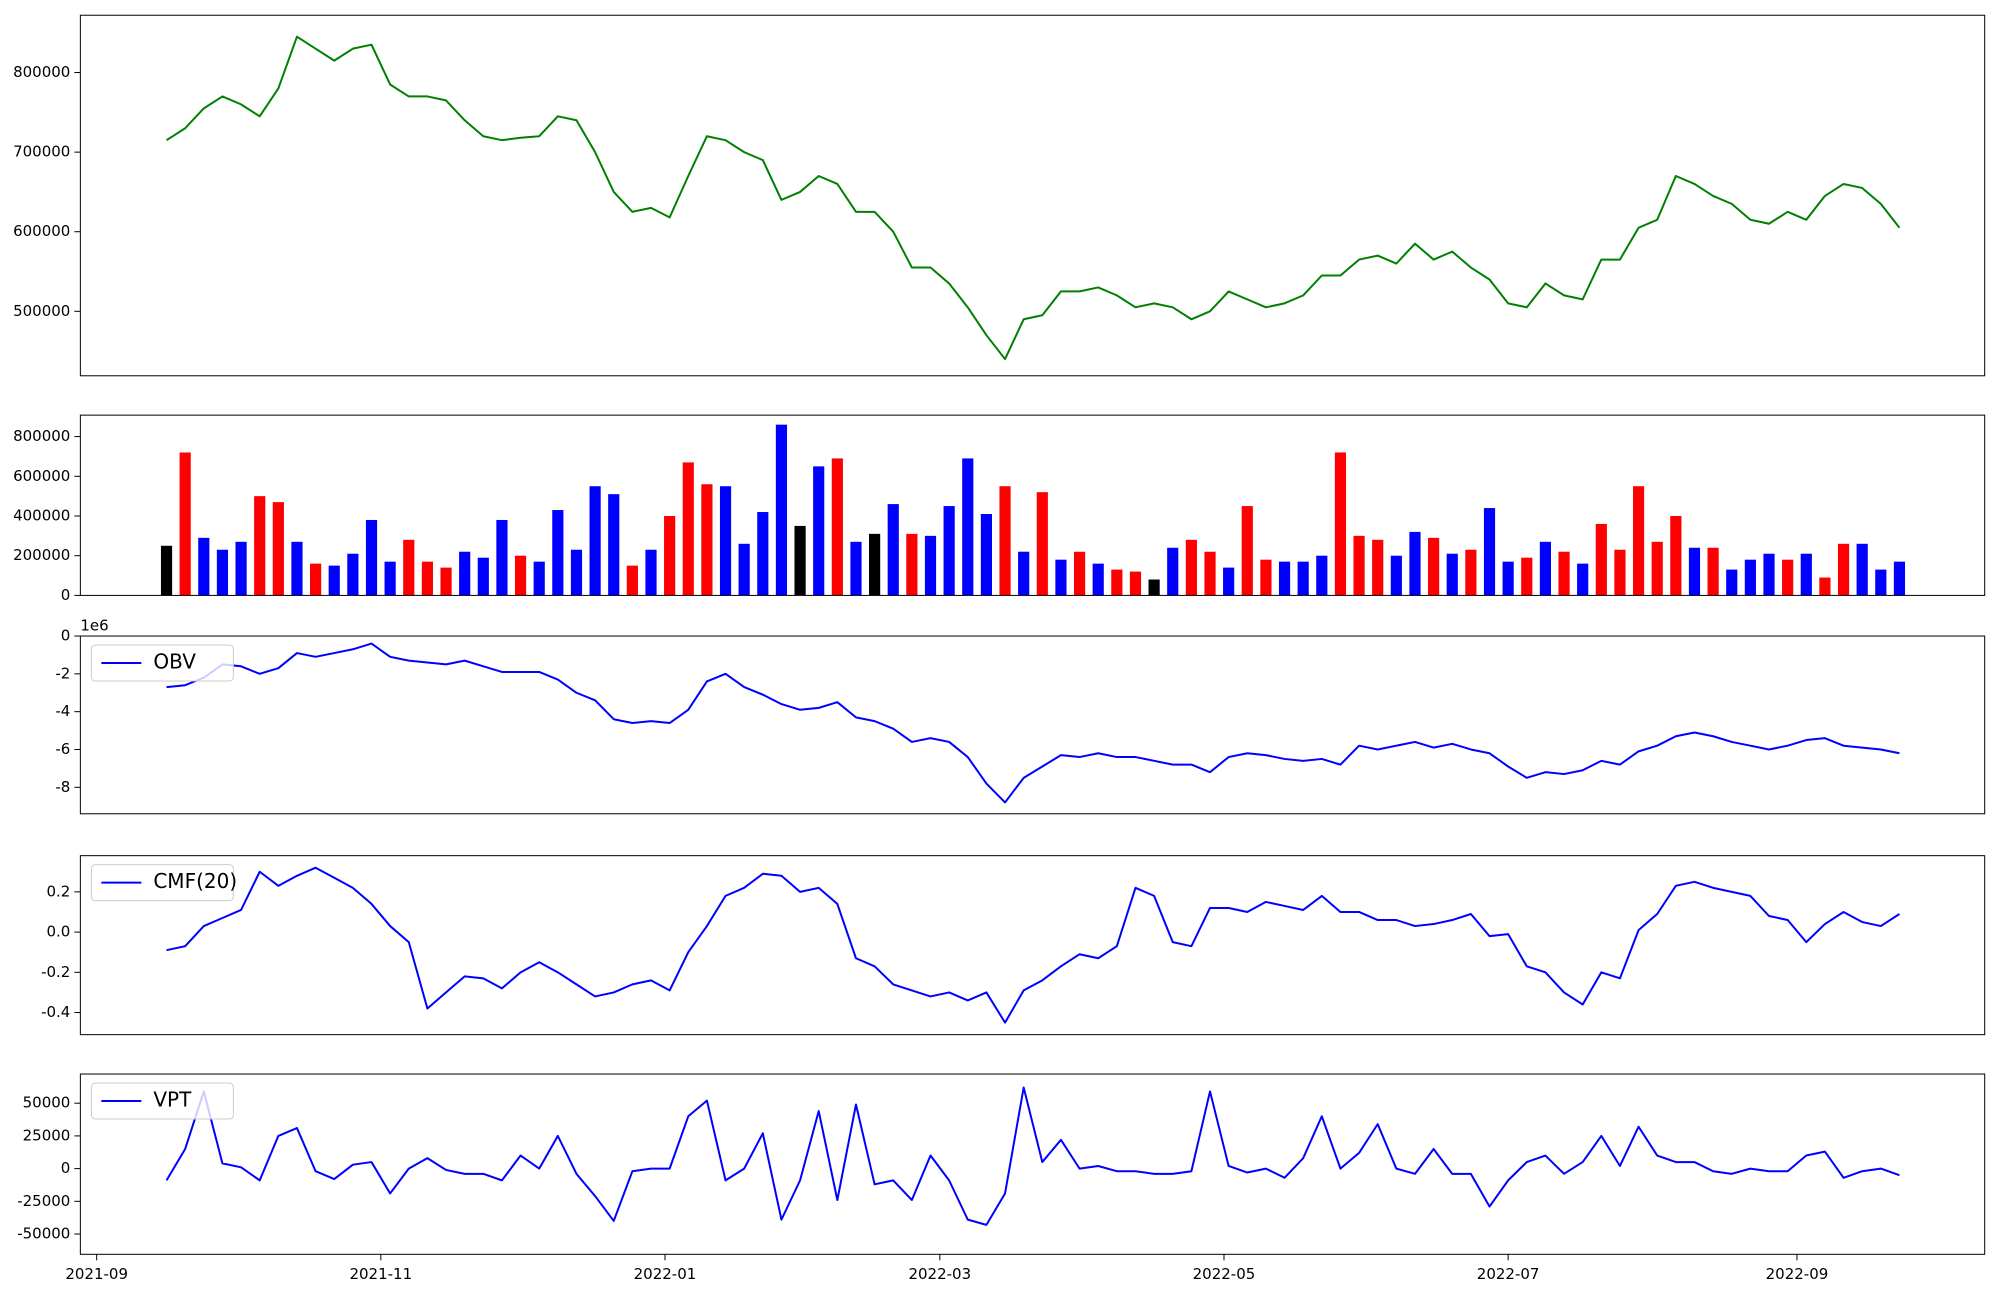  Describe the element at coordinates (939, 1274) in the screenshot. I see `x-tick-label: 2022-03` at that location.